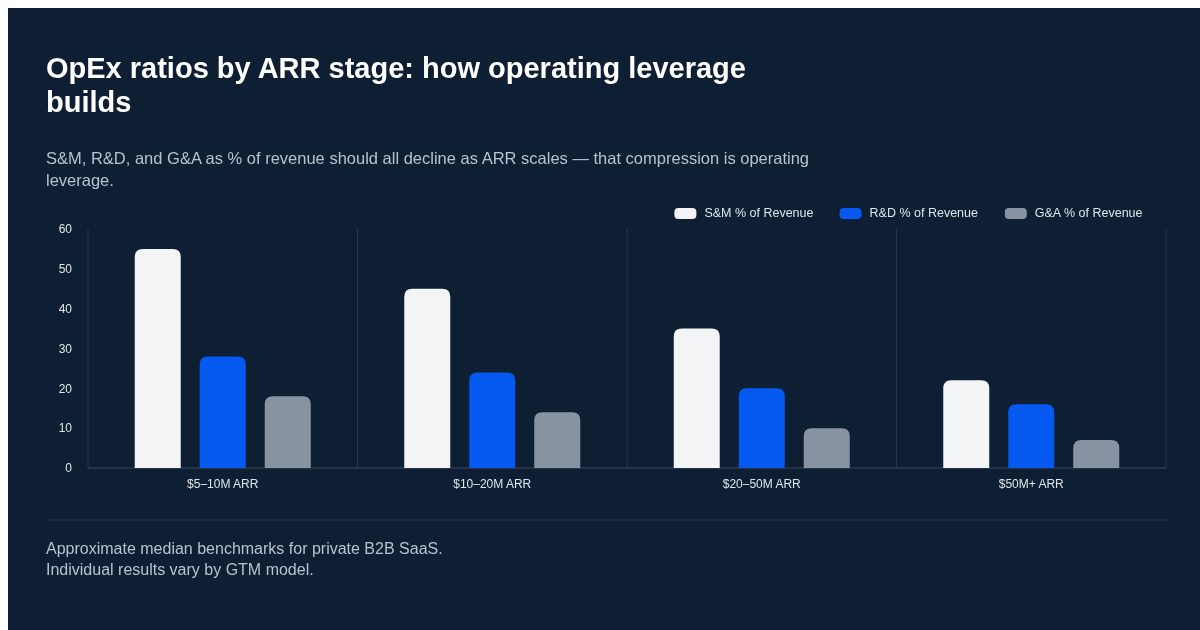 Image resolution: width=1200 pixels, height=630 pixels. What do you see at coordinates (396, 85) in the screenshot?
I see `chart-title: OpEx ratios by ARR stage: how operating leverage builds` at bounding box center [396, 85].